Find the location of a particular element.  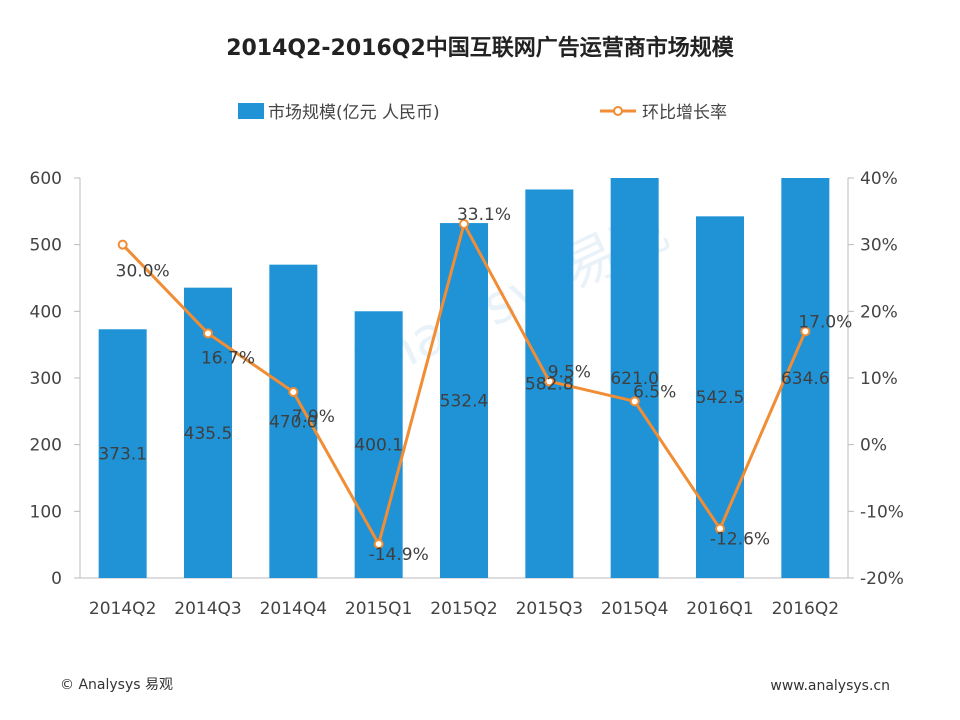

legend-line-marker is located at coordinates (618, 111).